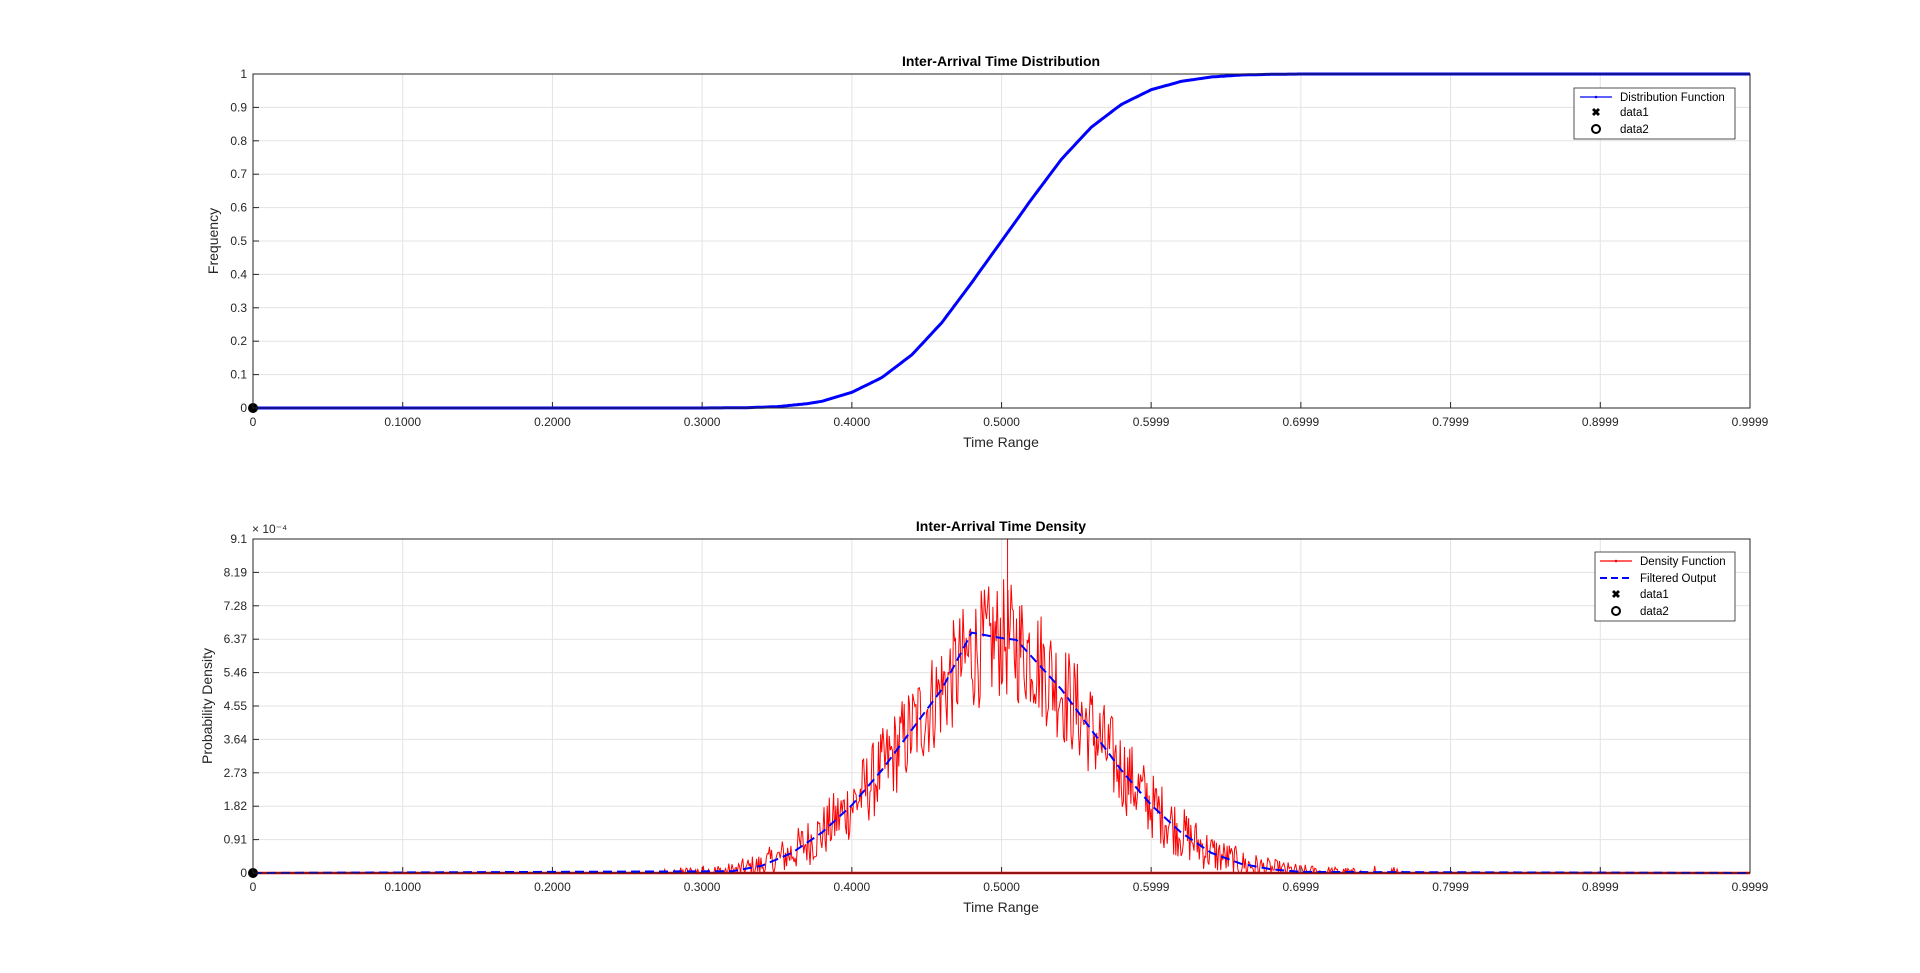  Describe the element at coordinates (238, 274) in the screenshot. I see `y-tick-label: 0.4` at that location.